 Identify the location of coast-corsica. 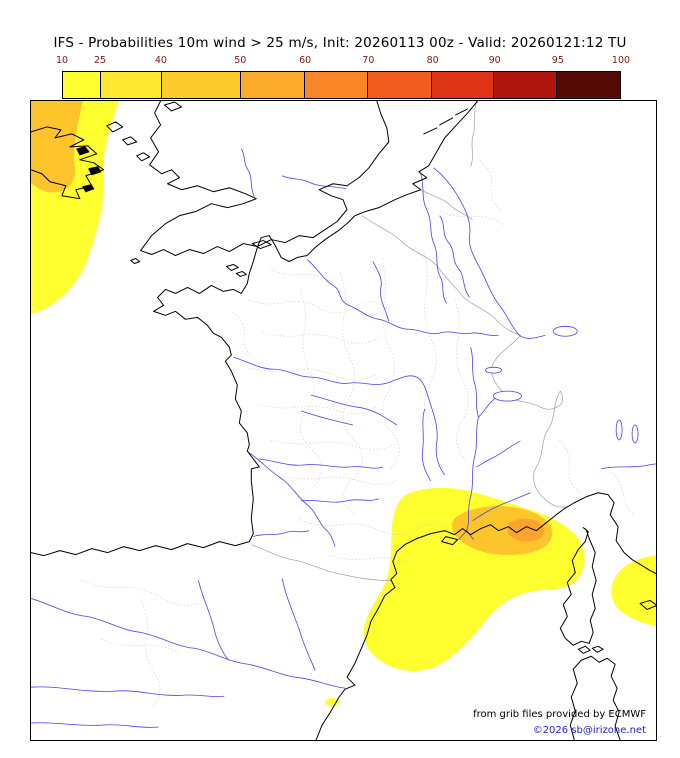
(578, 586).